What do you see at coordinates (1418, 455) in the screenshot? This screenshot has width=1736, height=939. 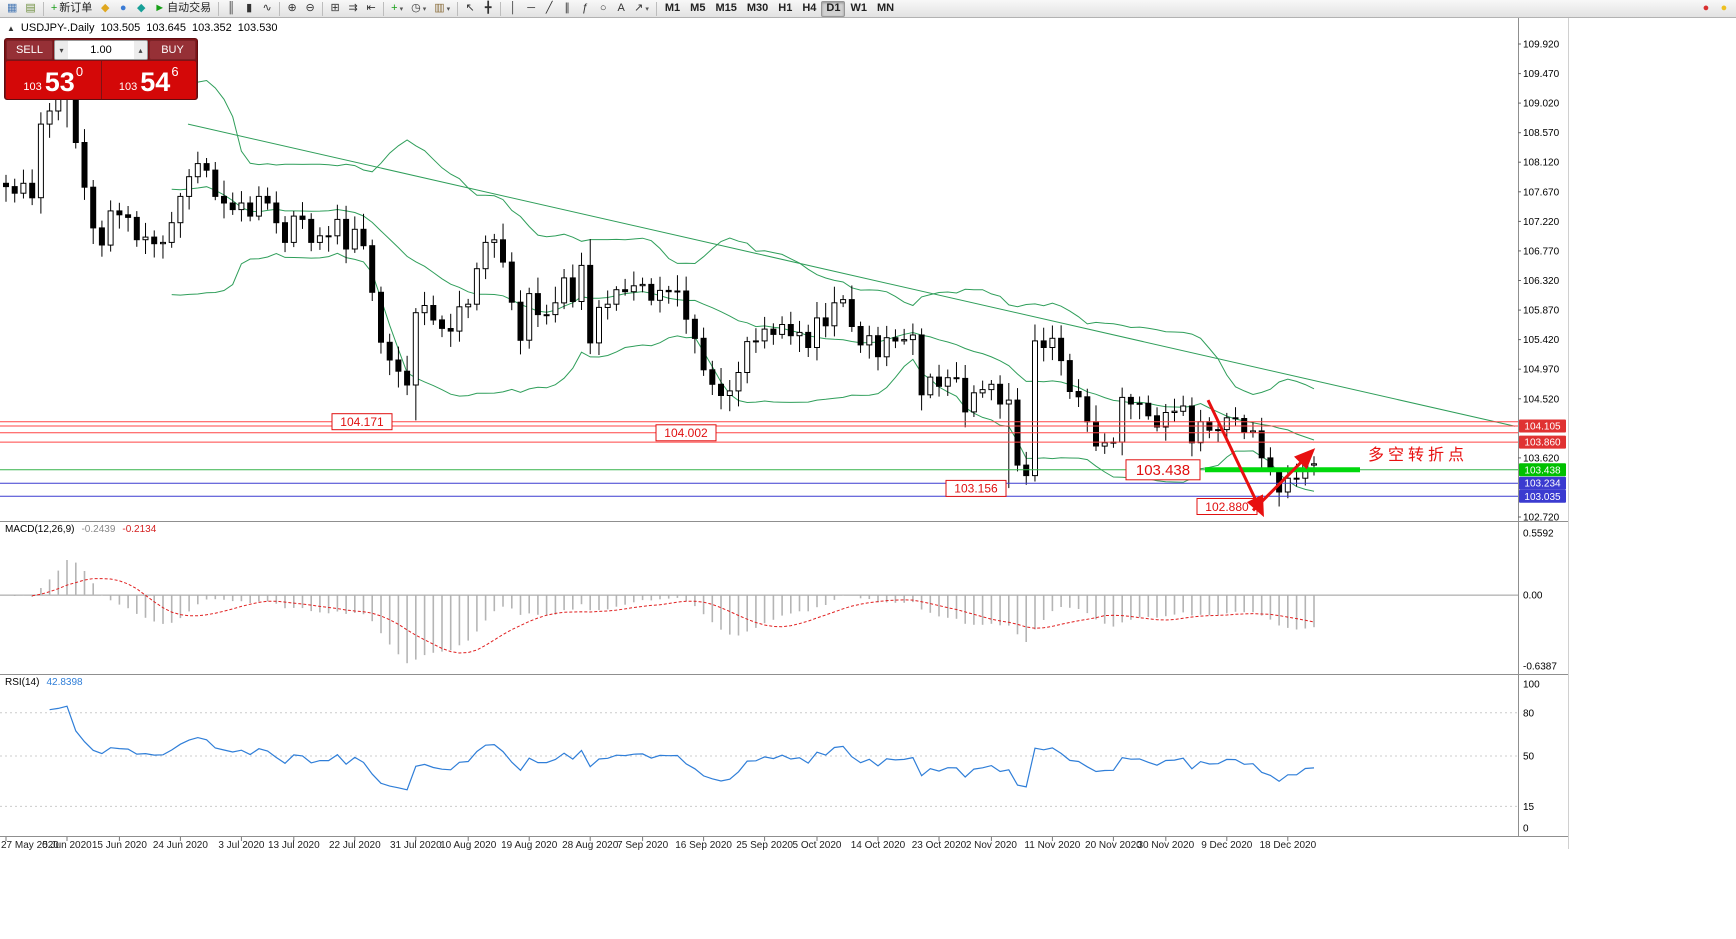 I see `annotation-text: 多空转折点` at bounding box center [1418, 455].